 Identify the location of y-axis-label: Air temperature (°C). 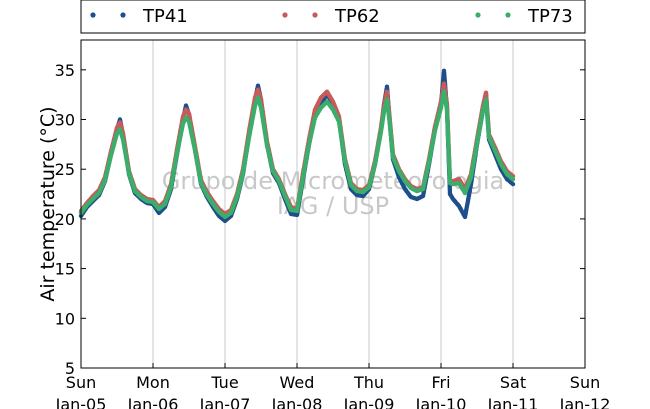
(48, 203).